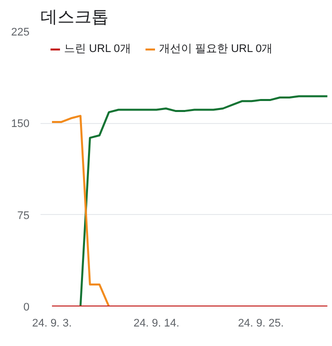  What do you see at coordinates (20, 32) in the screenshot?
I see `y-tick-label: 225` at bounding box center [20, 32].